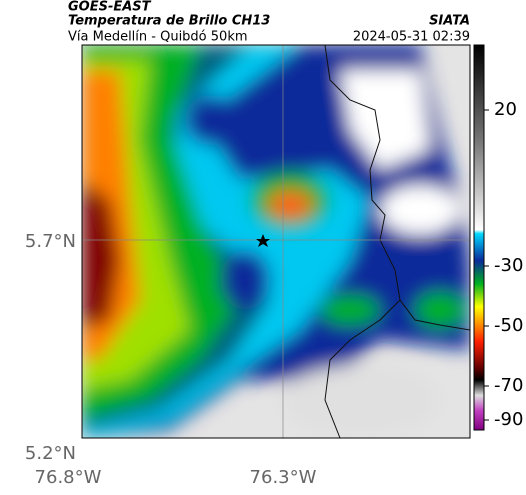 The height and width of the screenshot is (495, 526). Describe the element at coordinates (508, 265) in the screenshot. I see `colorbar-tick-label: -30` at that location.